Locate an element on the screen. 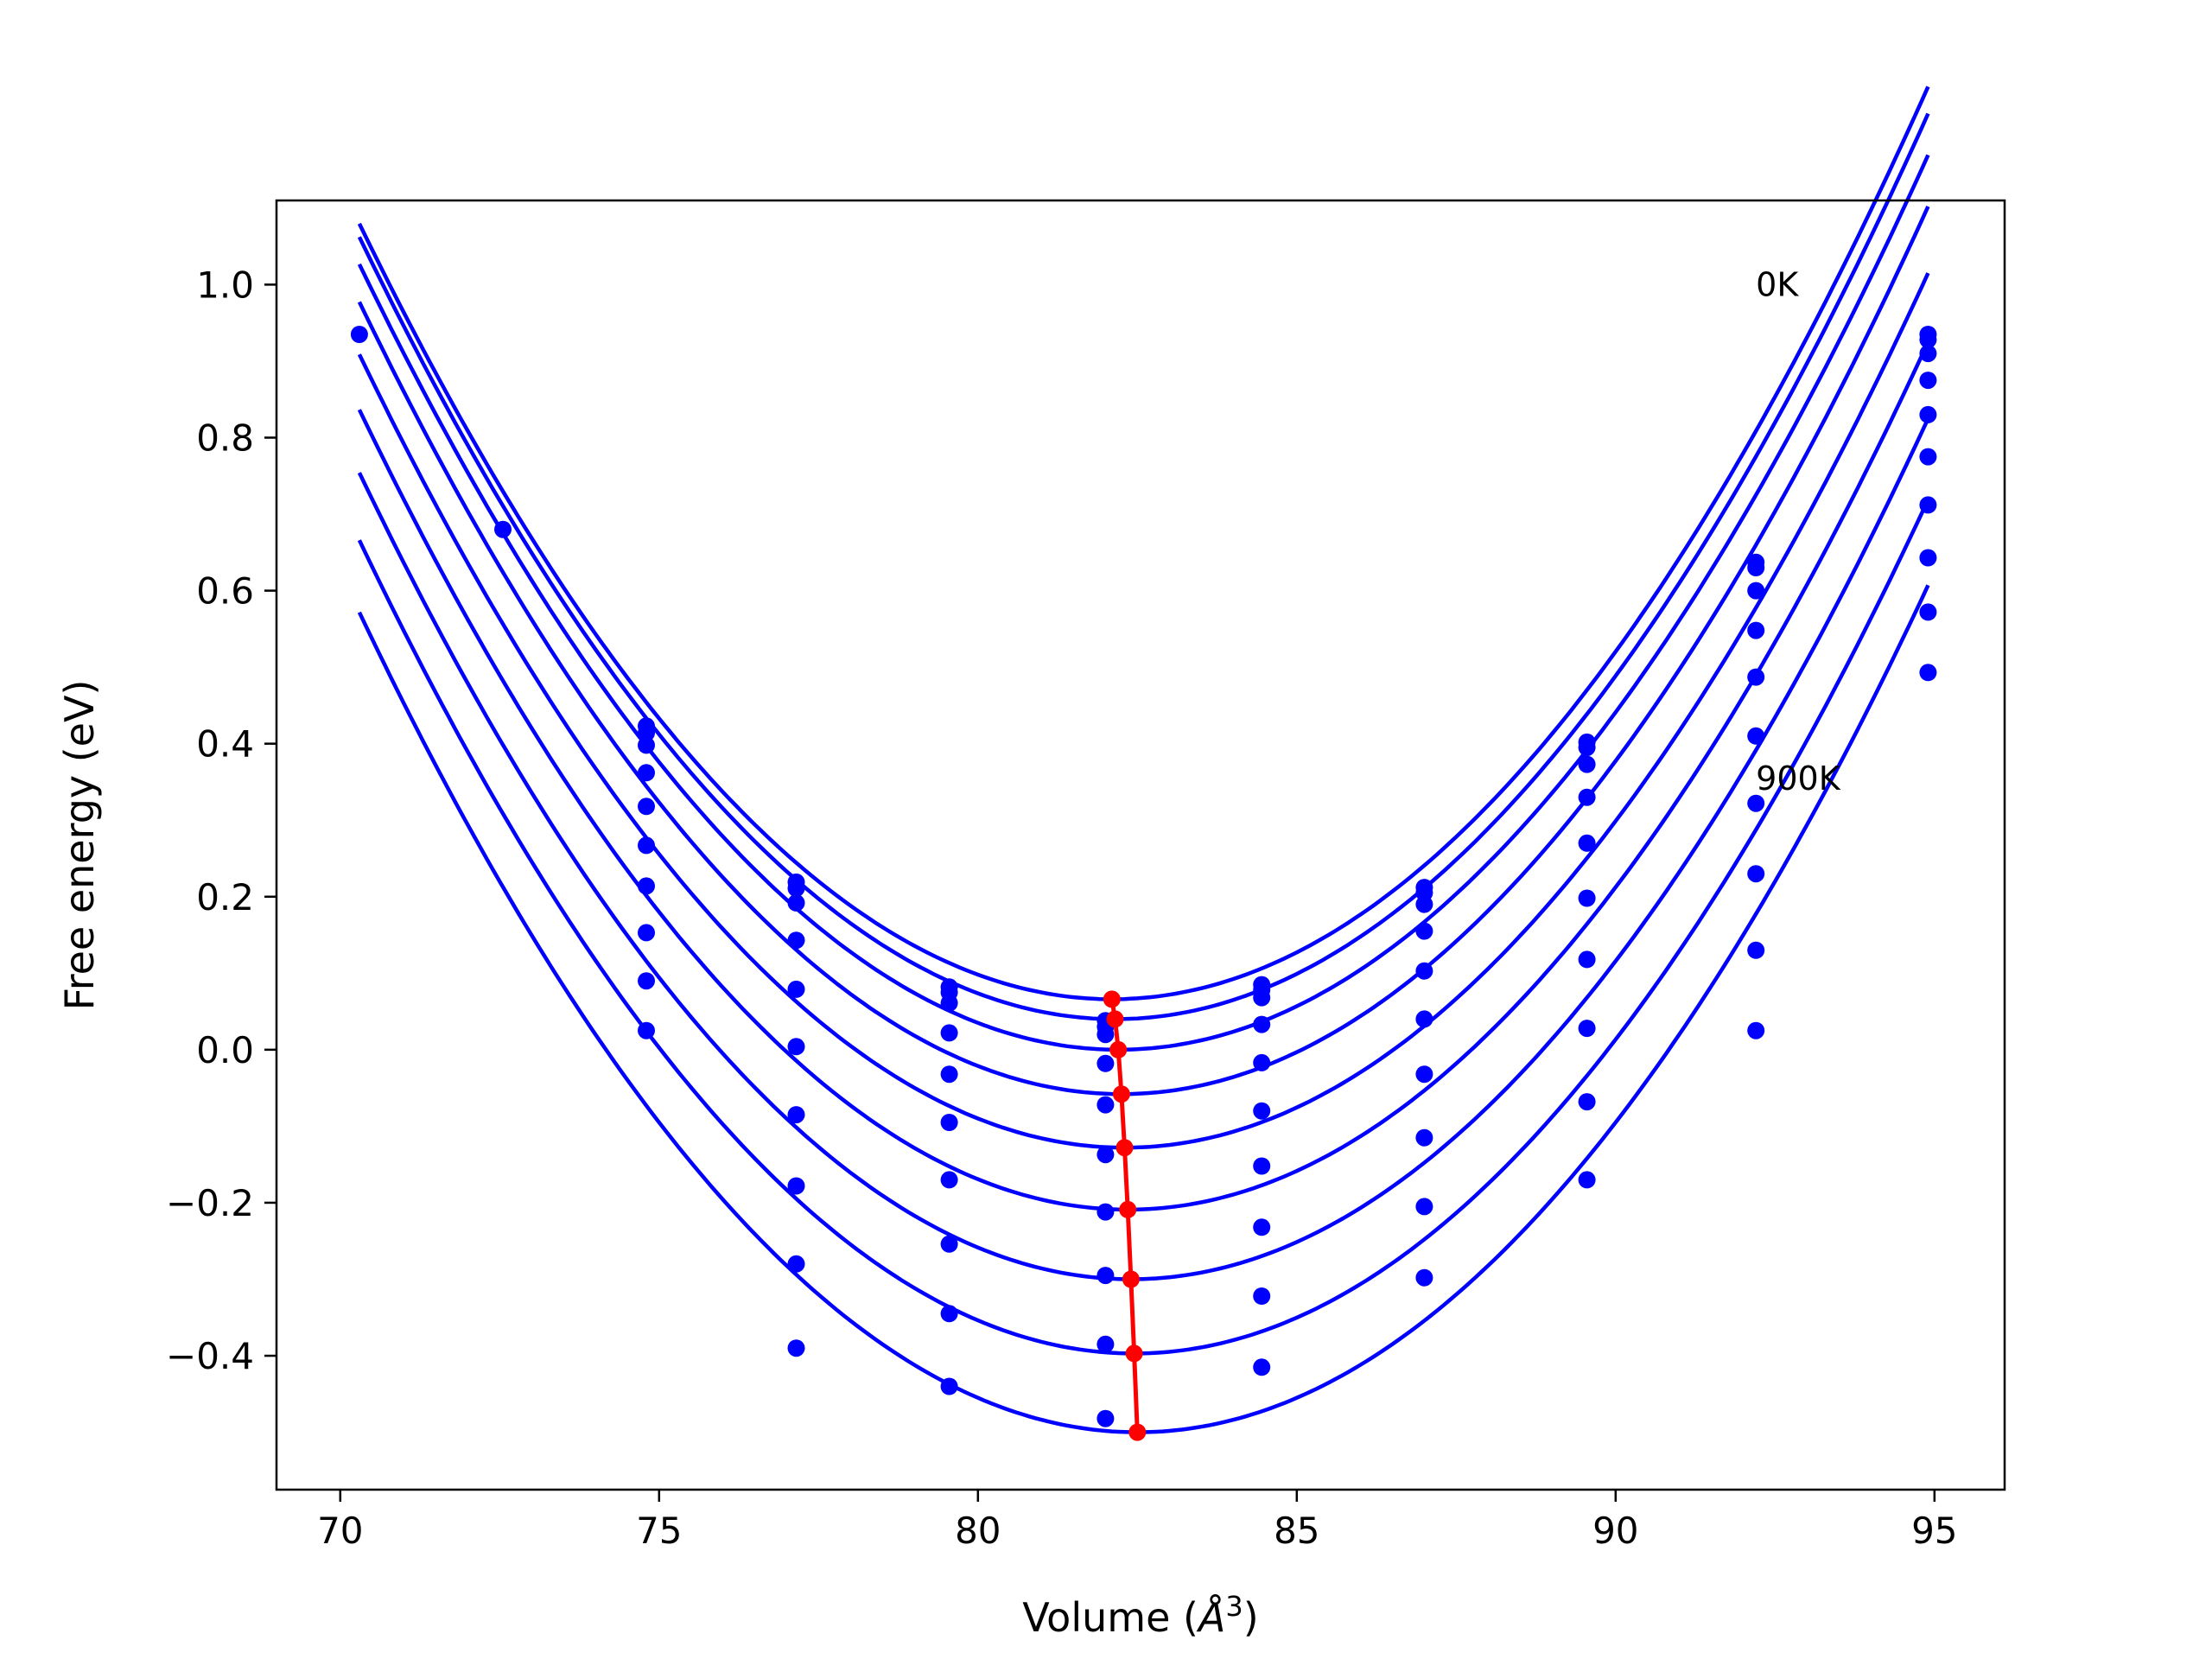 This screenshot has height=1659, width=2212. minimum-line-group is located at coordinates (1125, 1215).